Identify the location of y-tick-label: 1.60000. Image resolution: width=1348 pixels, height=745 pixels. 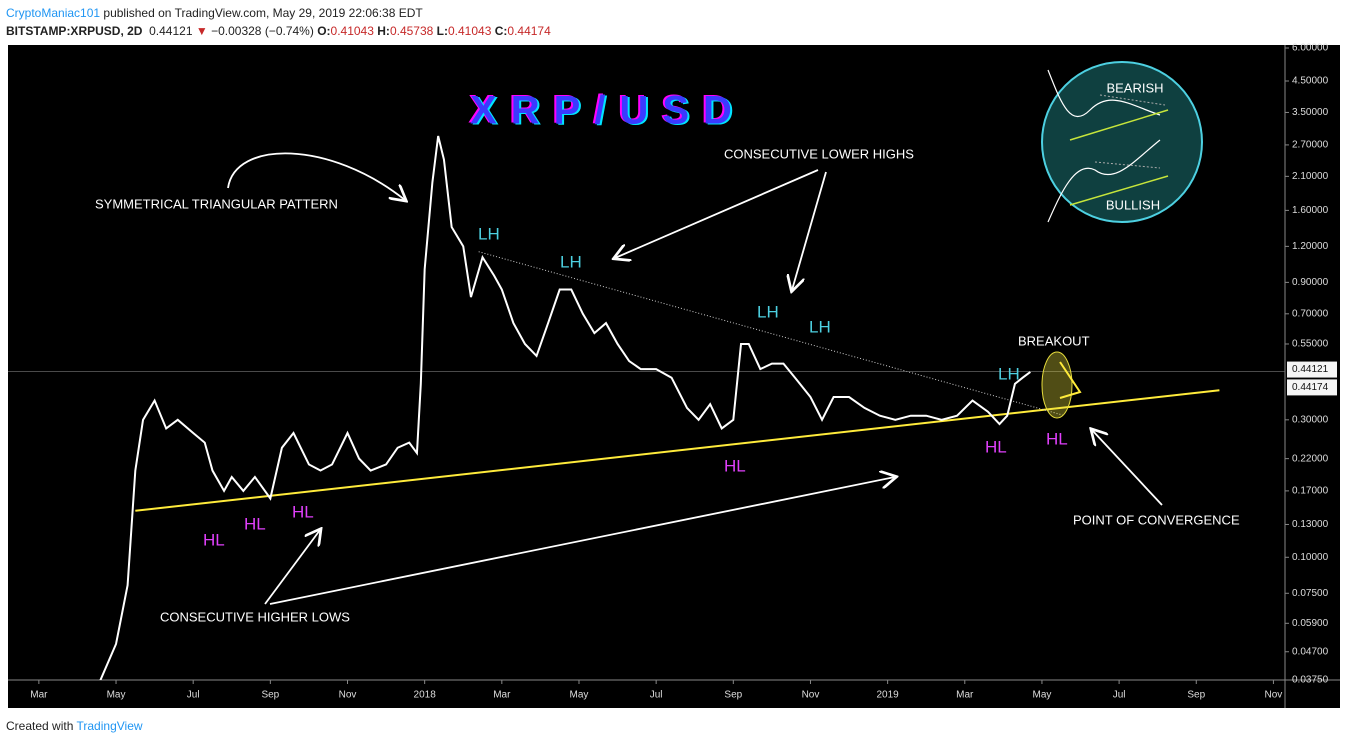
(1310, 210).